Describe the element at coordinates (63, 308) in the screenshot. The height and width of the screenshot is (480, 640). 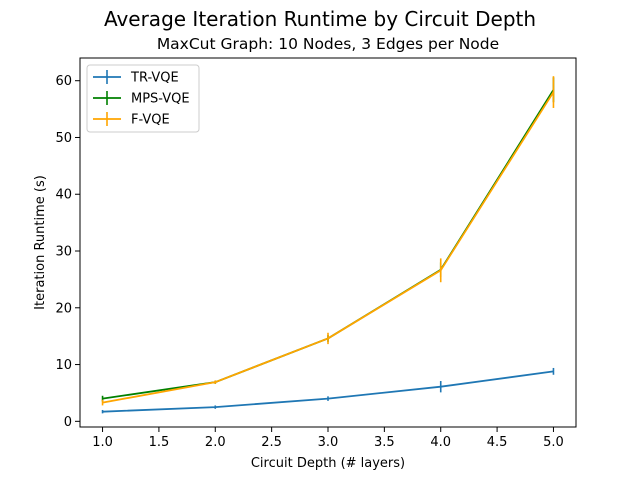
I see `y-tick-label: 20` at that location.